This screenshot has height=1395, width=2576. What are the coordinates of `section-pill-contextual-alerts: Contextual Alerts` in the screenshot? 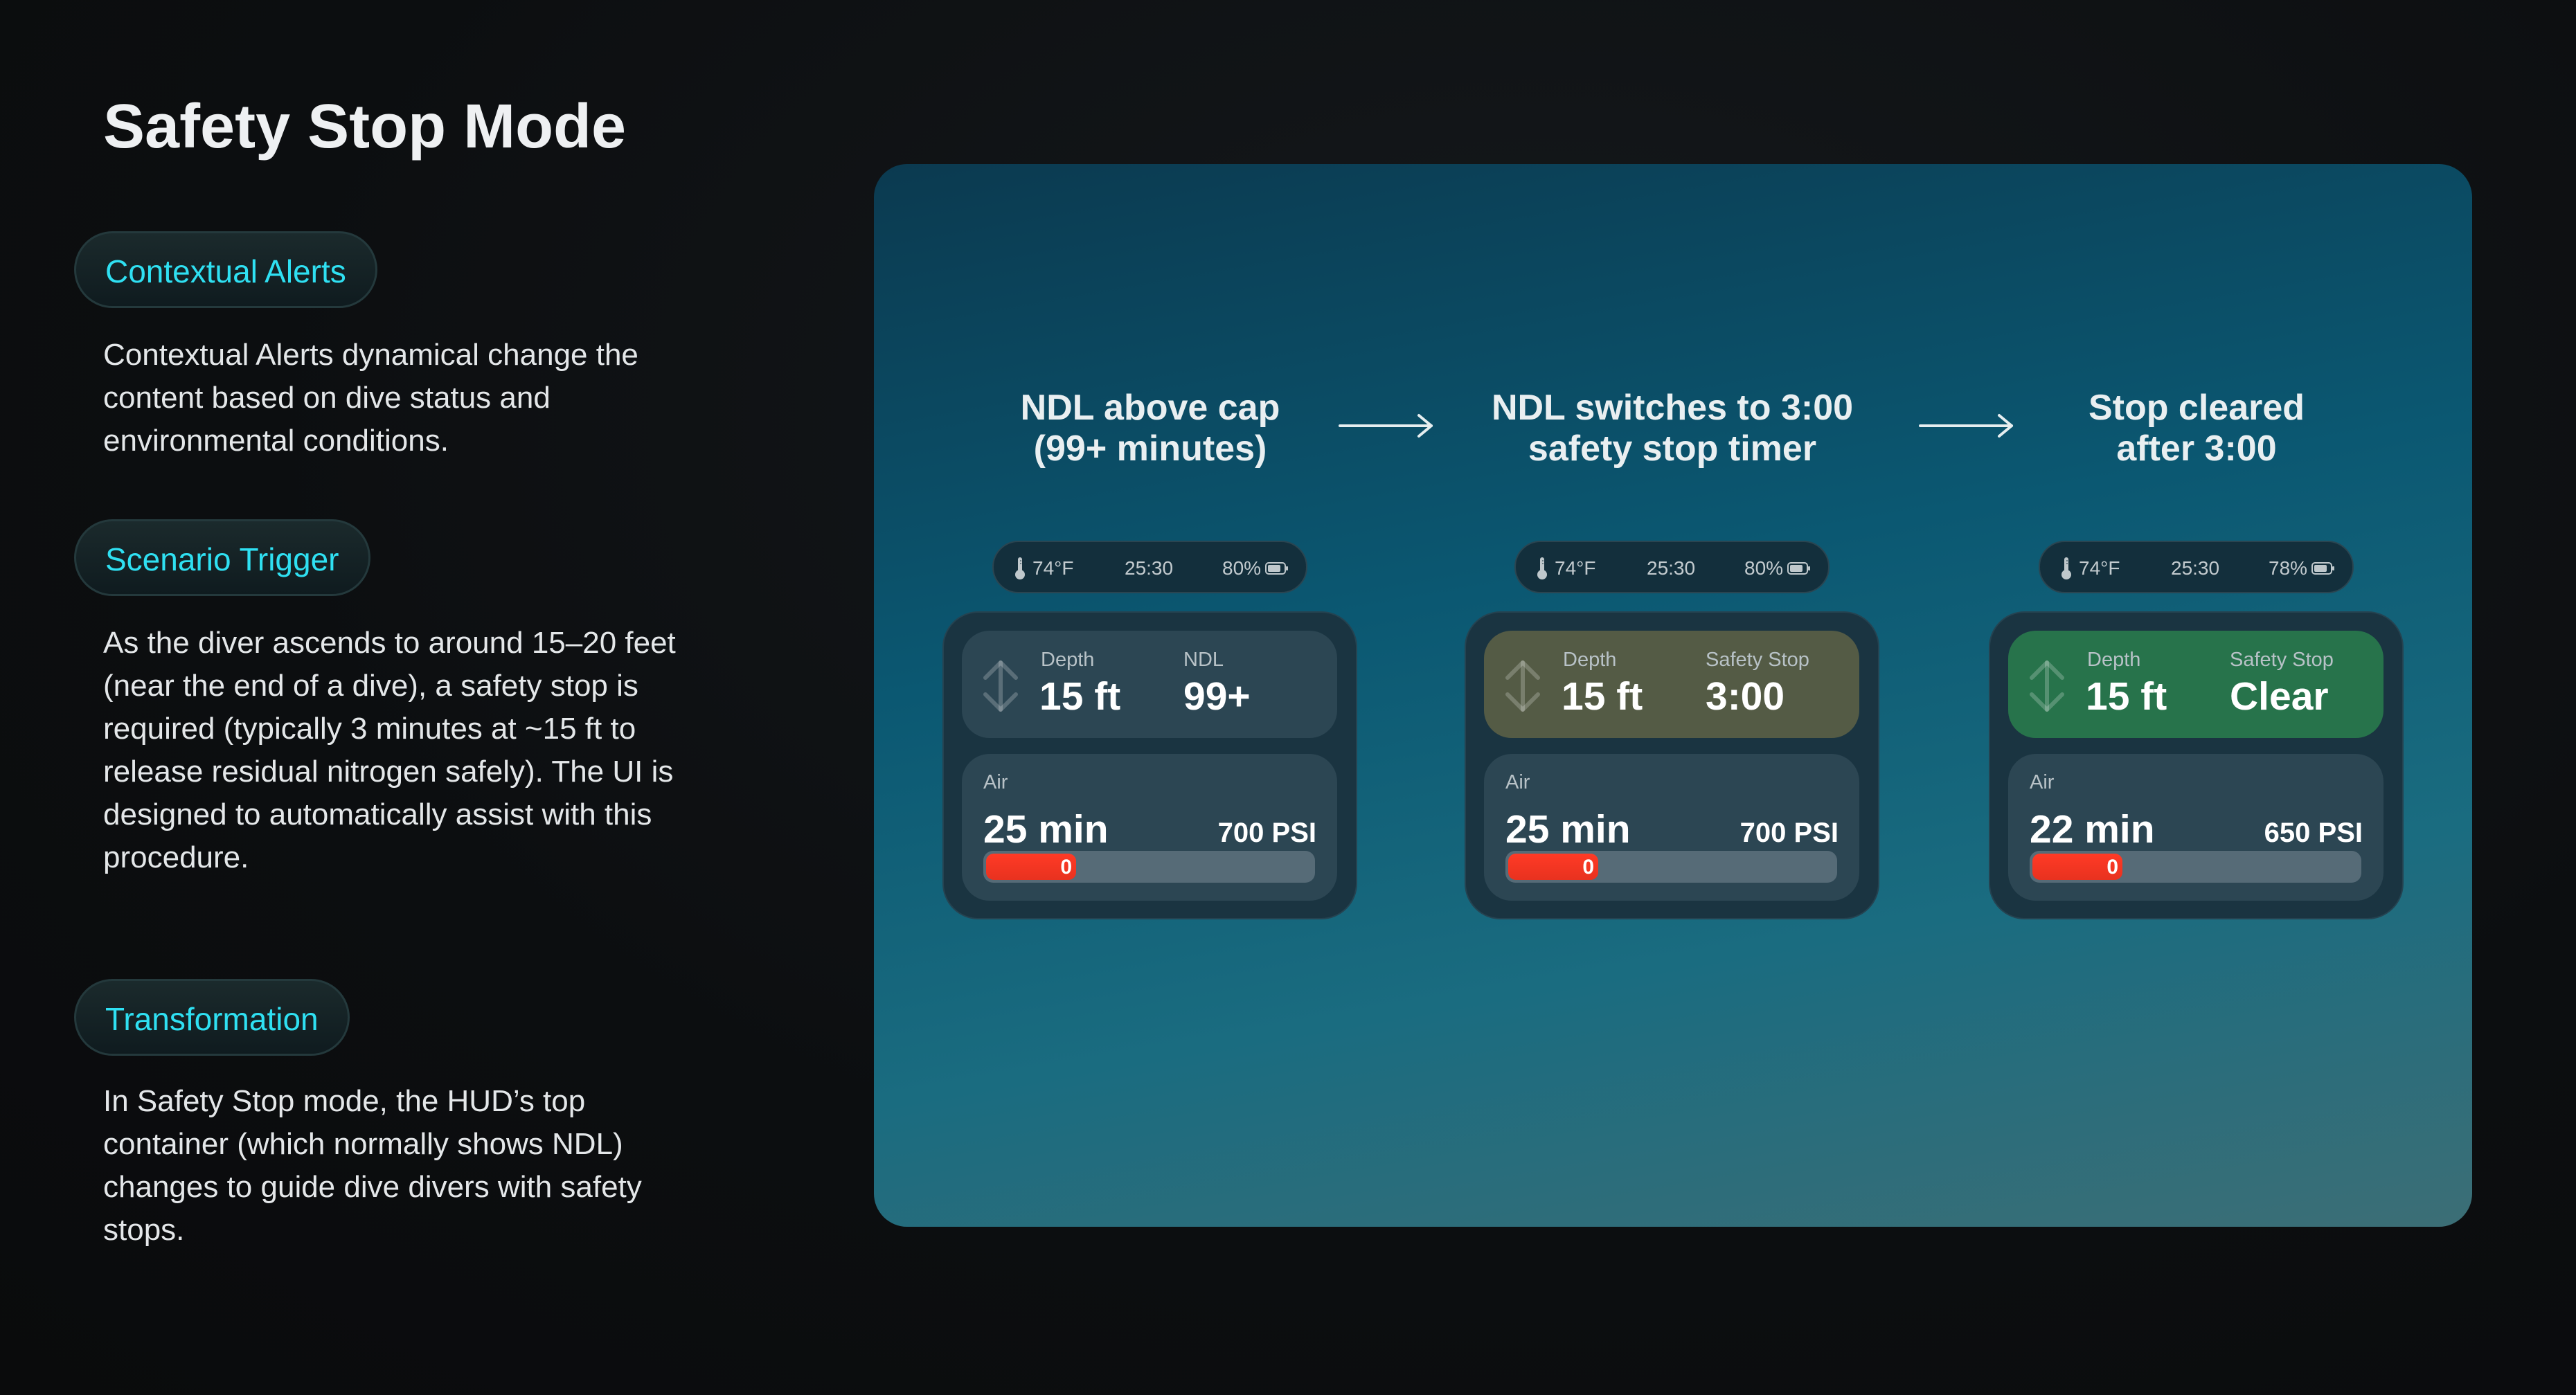 It's located at (226, 269).